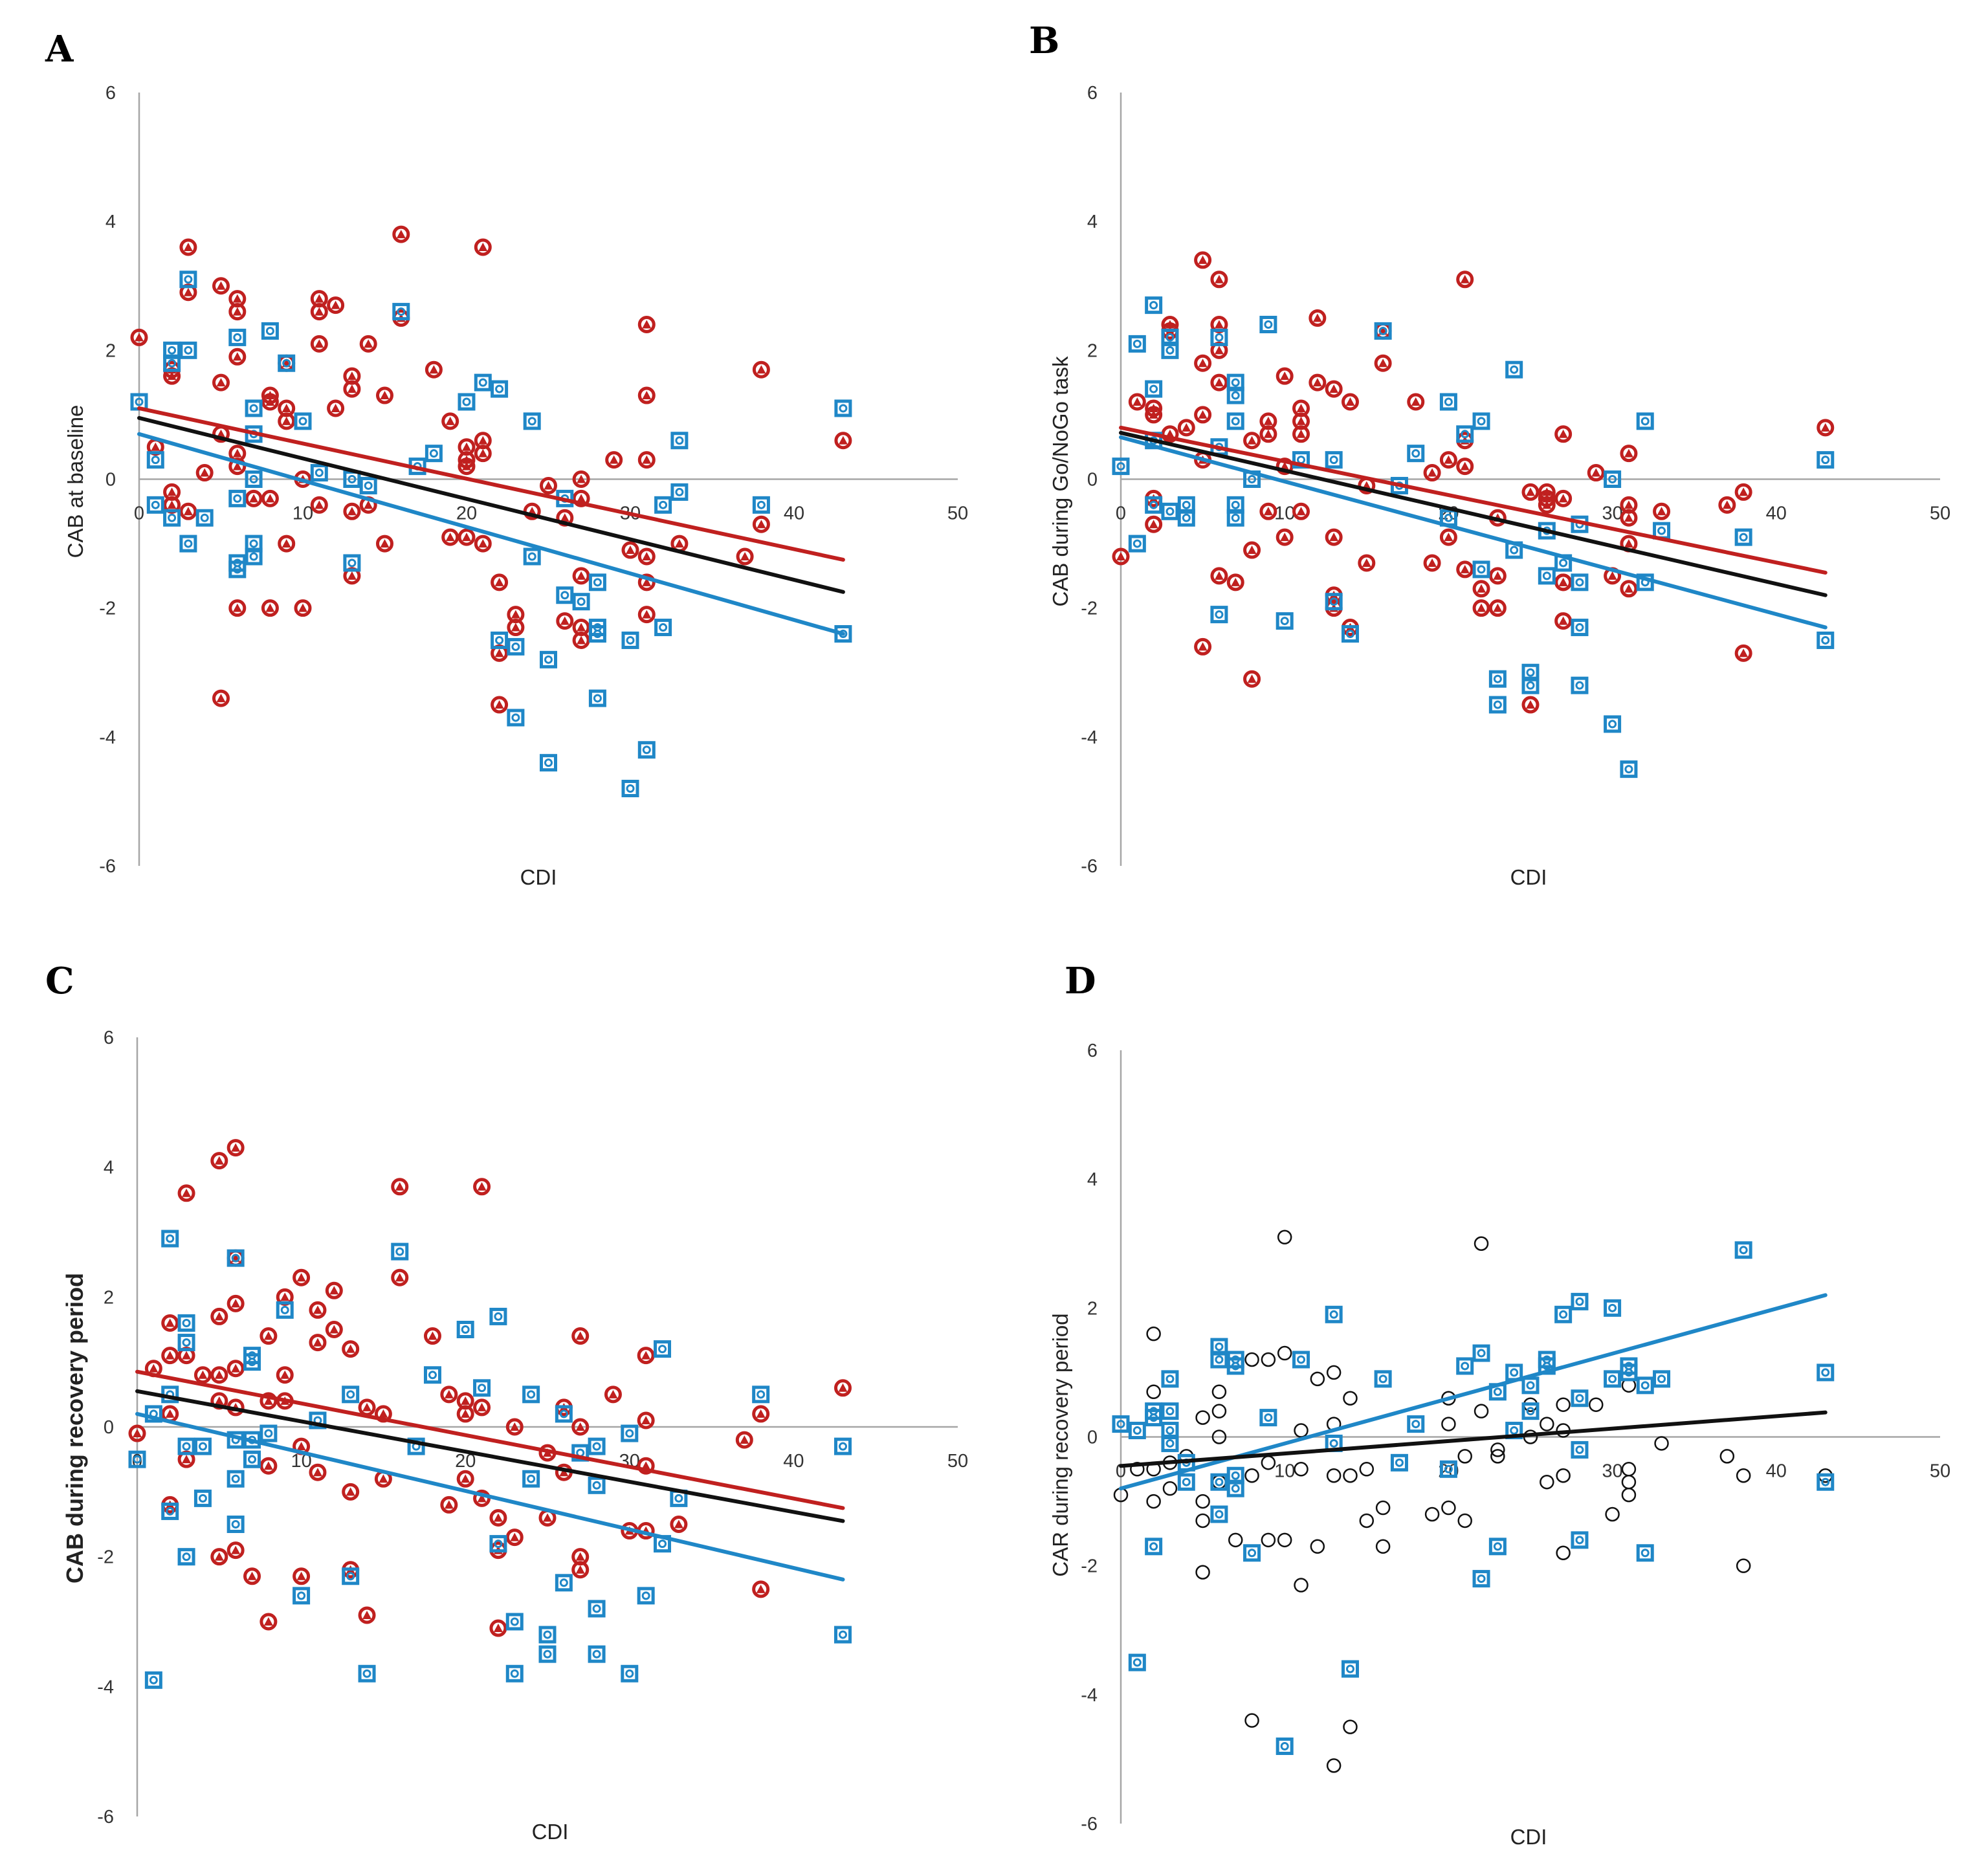 The height and width of the screenshot is (1865, 1988). I want to click on series-blue-squares, so click(1473, 1498).